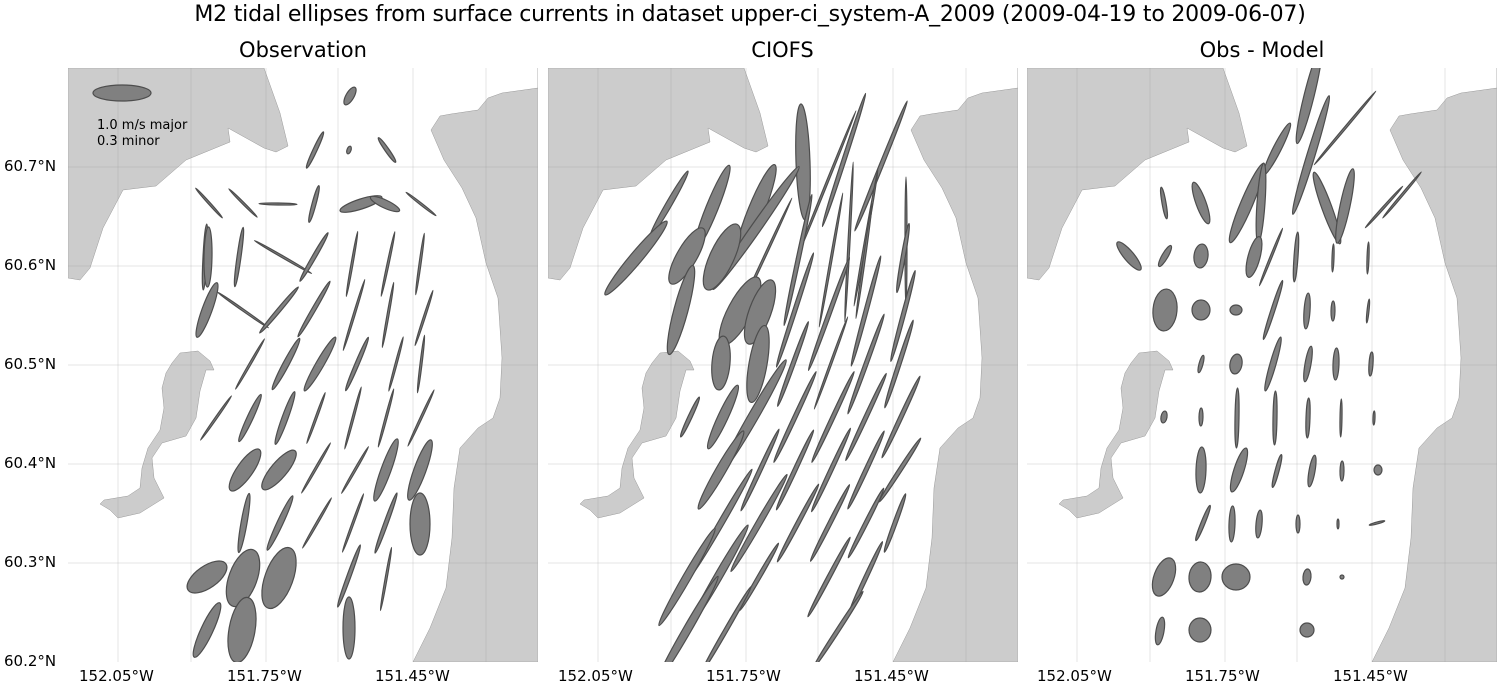  What do you see at coordinates (743, 676) in the screenshot?
I see `x-tick-151-75-p2: 151.75°W` at bounding box center [743, 676].